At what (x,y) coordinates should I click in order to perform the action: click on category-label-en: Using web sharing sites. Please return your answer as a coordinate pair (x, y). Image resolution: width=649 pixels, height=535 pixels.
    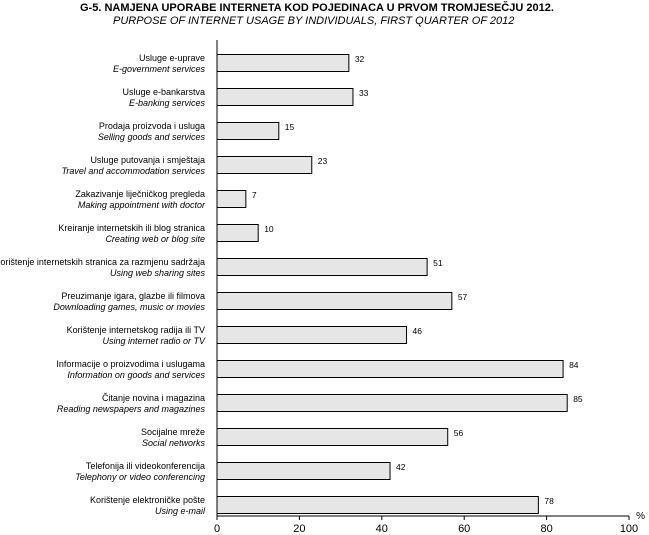
    Looking at the image, I should click on (158, 273).